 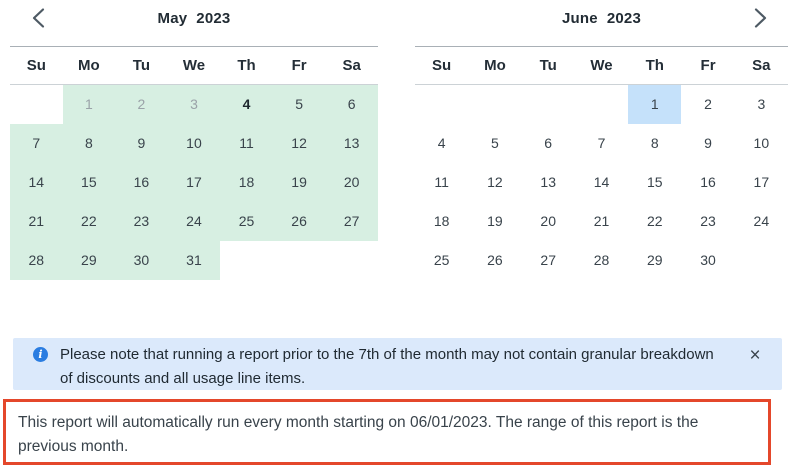 I want to click on calendar-month-label: June, so click(x=580, y=18).